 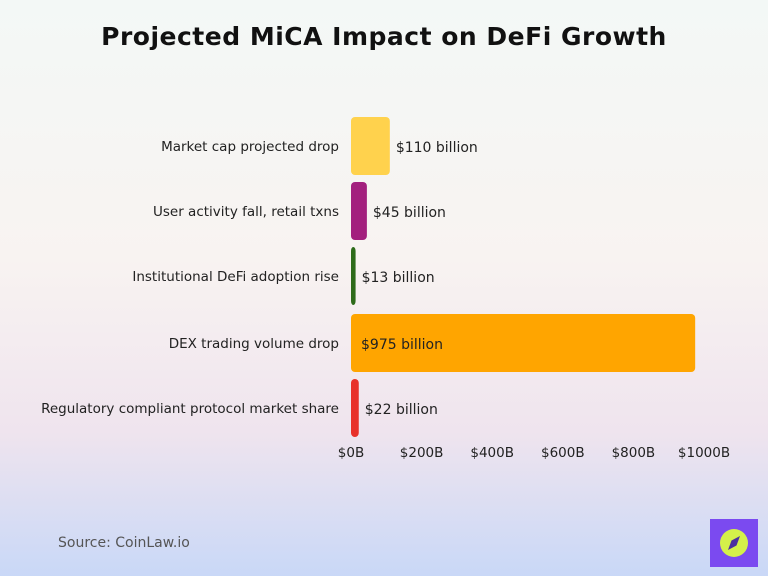 I want to click on value-label: $22 billion, so click(x=401, y=410).